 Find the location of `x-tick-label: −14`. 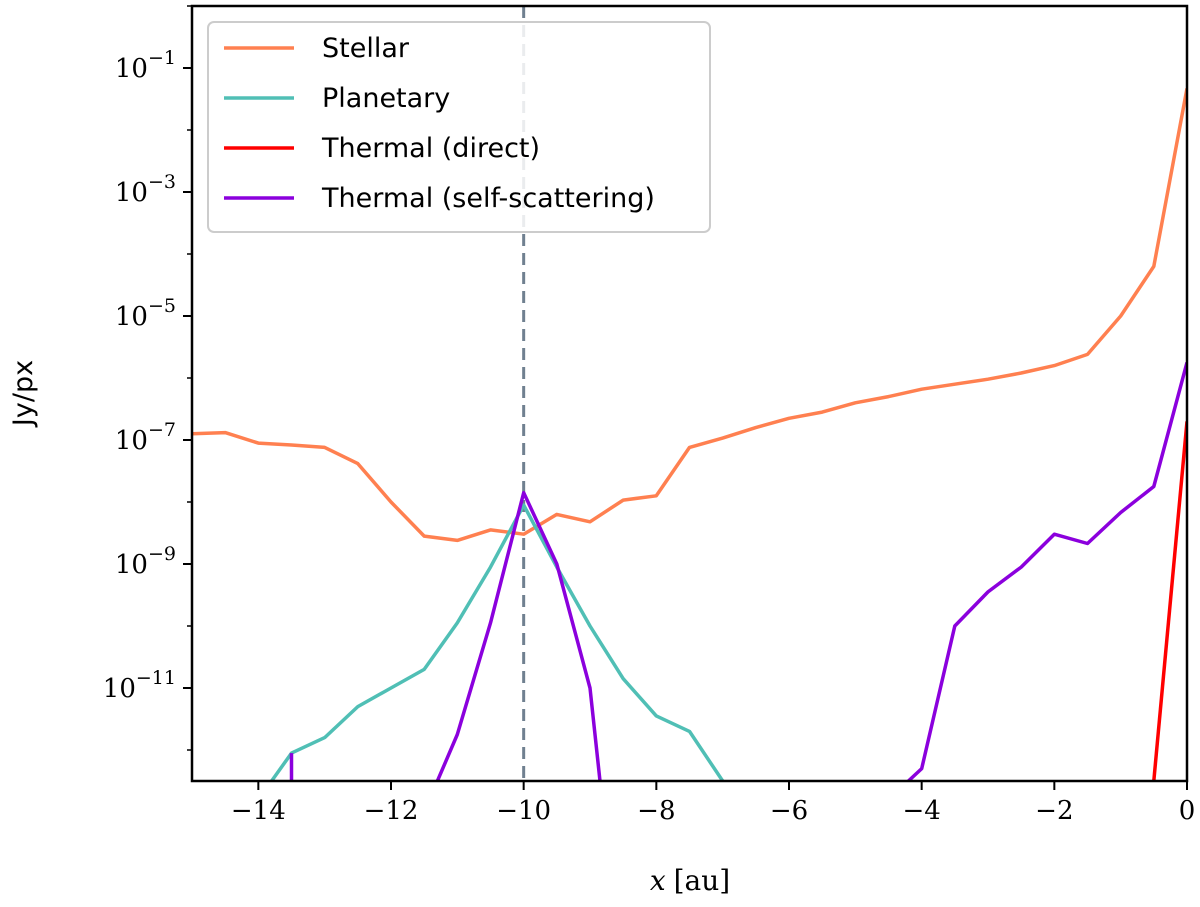

x-tick-label: −14 is located at coordinates (258, 811).